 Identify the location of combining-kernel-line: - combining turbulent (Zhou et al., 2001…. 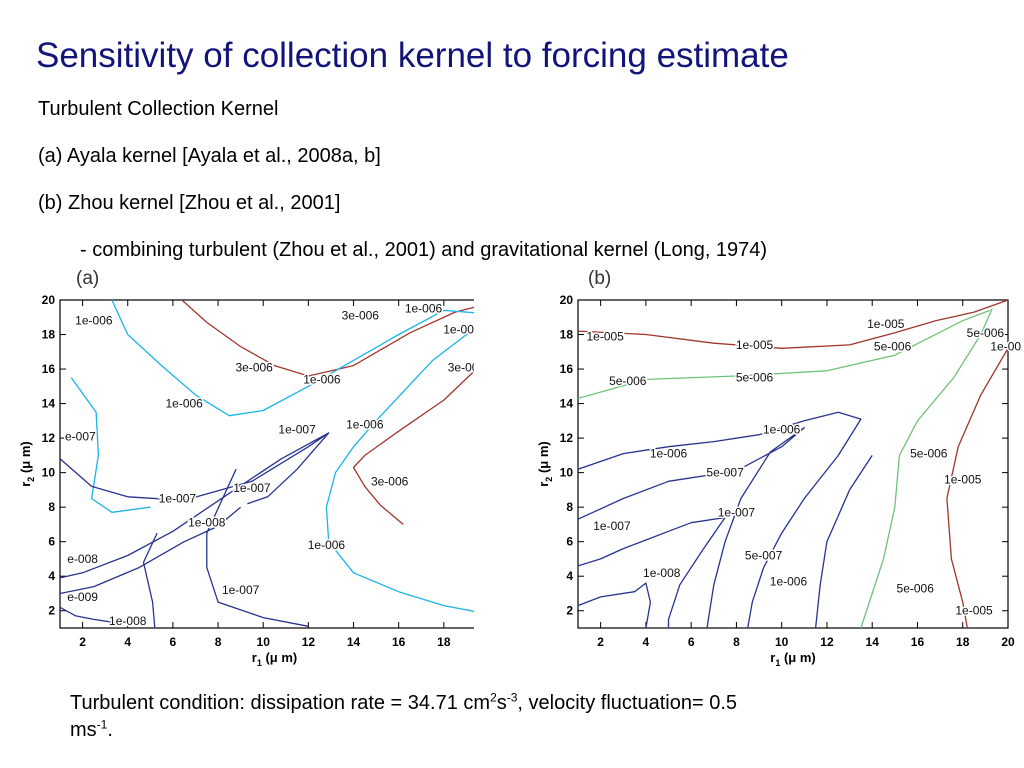
(424, 250).